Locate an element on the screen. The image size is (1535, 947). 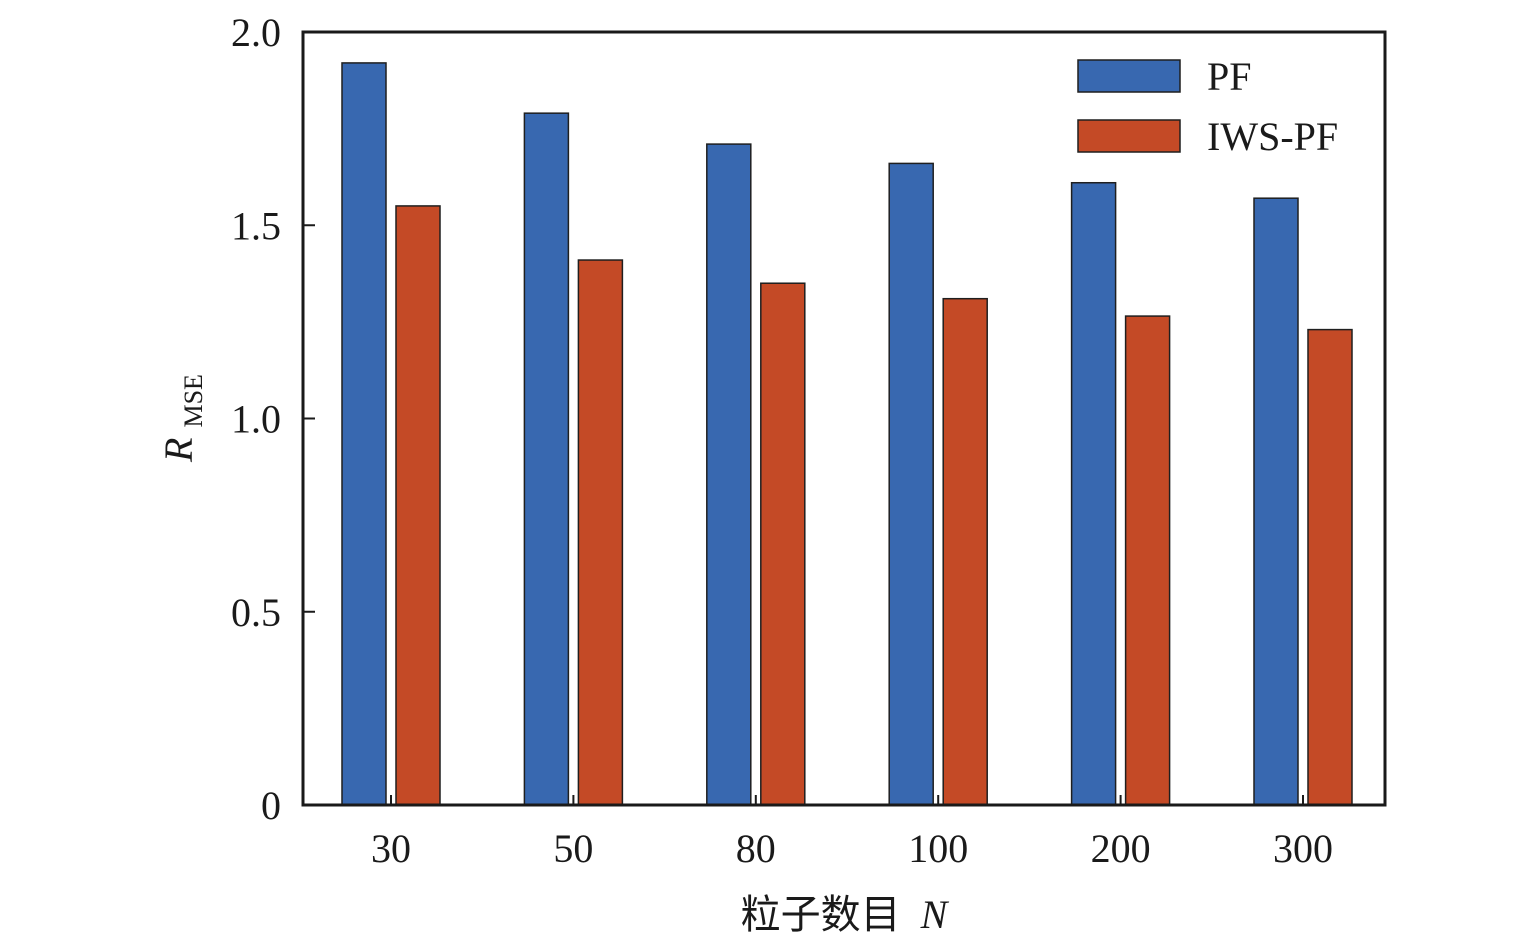
x-tick-label: 80 is located at coordinates (756, 848).